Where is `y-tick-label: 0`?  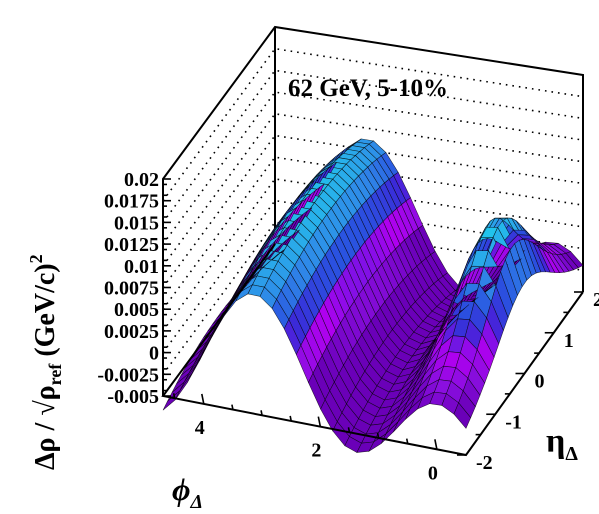
y-tick-label: 0 is located at coordinates (540, 382).